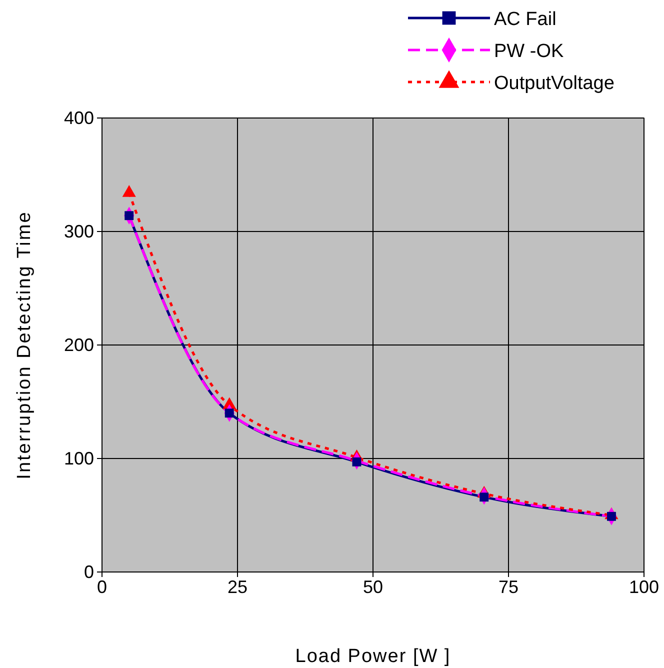 The width and height of the screenshot is (664, 668). I want to click on x-tick-label: 25, so click(237, 586).